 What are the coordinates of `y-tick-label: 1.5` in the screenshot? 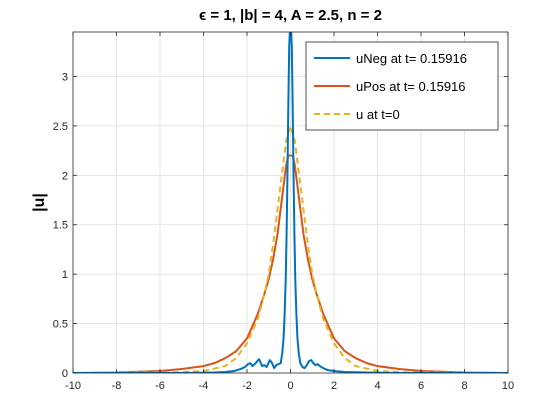 It's located at (60, 226).